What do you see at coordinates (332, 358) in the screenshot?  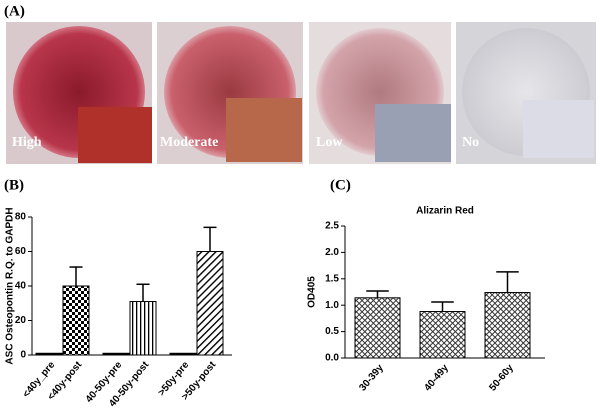 I see `y-tick-label: 0.0` at bounding box center [332, 358].